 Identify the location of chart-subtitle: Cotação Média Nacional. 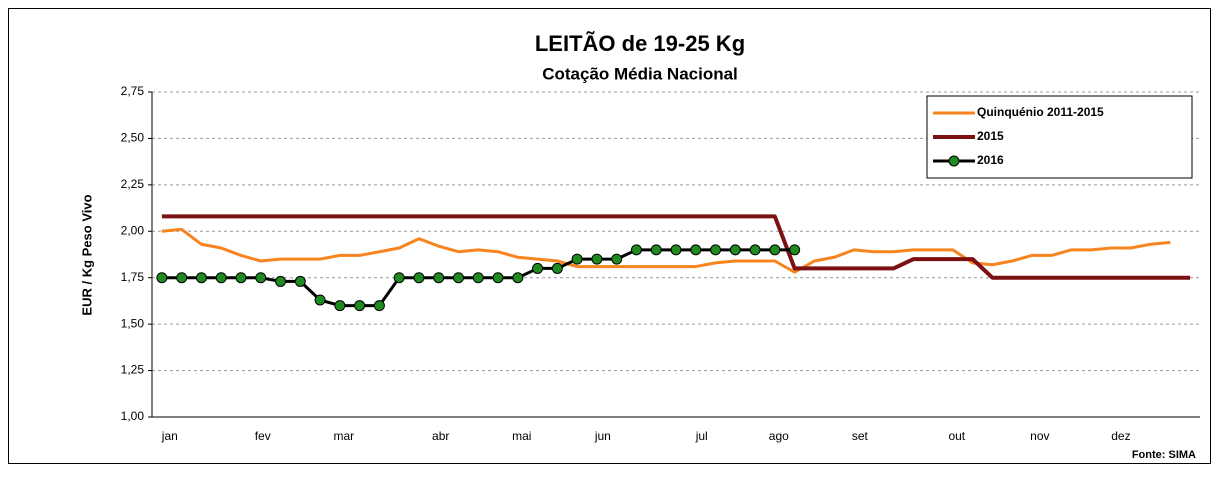
(640, 73).